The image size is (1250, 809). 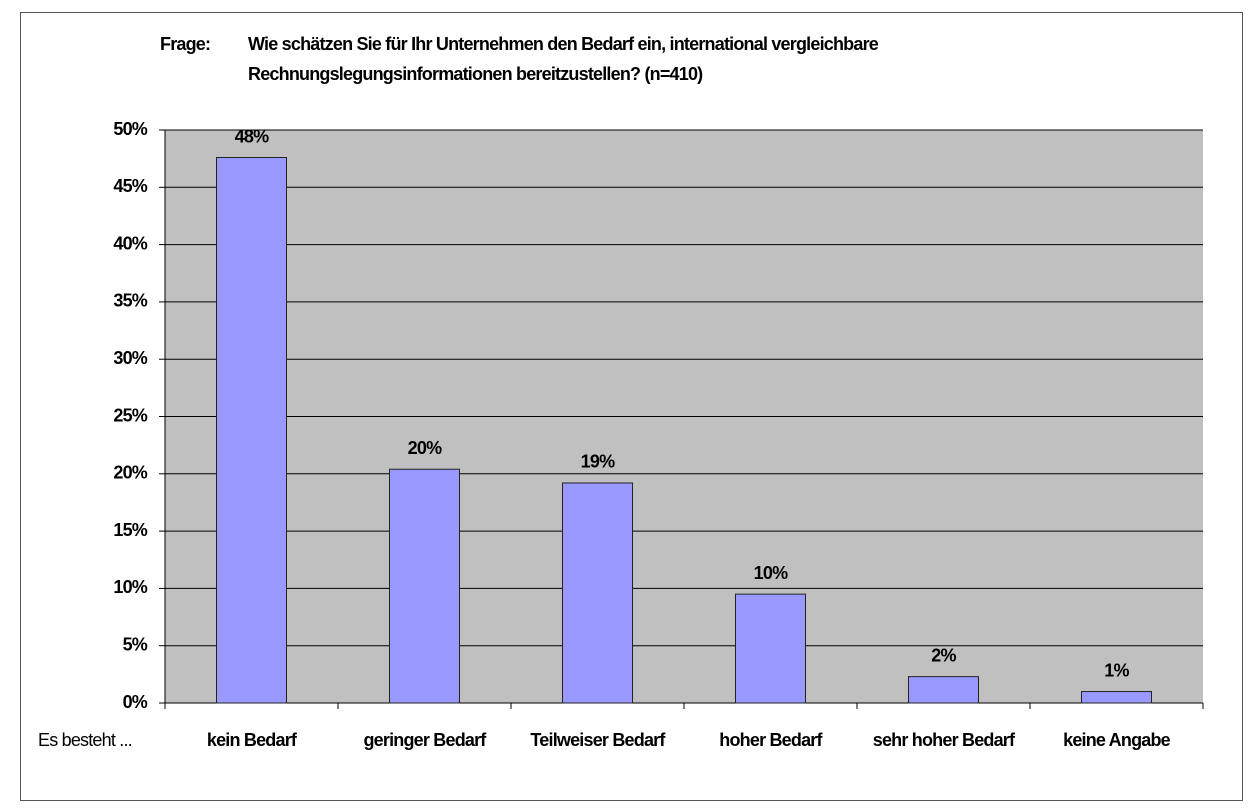 I want to click on y-tick-label: 40%, so click(x=130, y=243).